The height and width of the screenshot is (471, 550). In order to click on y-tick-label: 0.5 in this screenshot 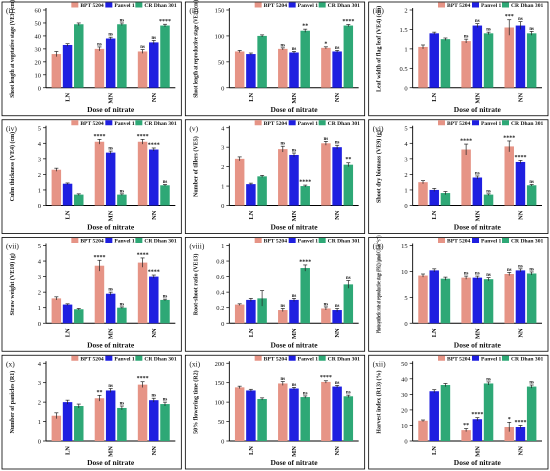, I will do `click(404, 69)`.